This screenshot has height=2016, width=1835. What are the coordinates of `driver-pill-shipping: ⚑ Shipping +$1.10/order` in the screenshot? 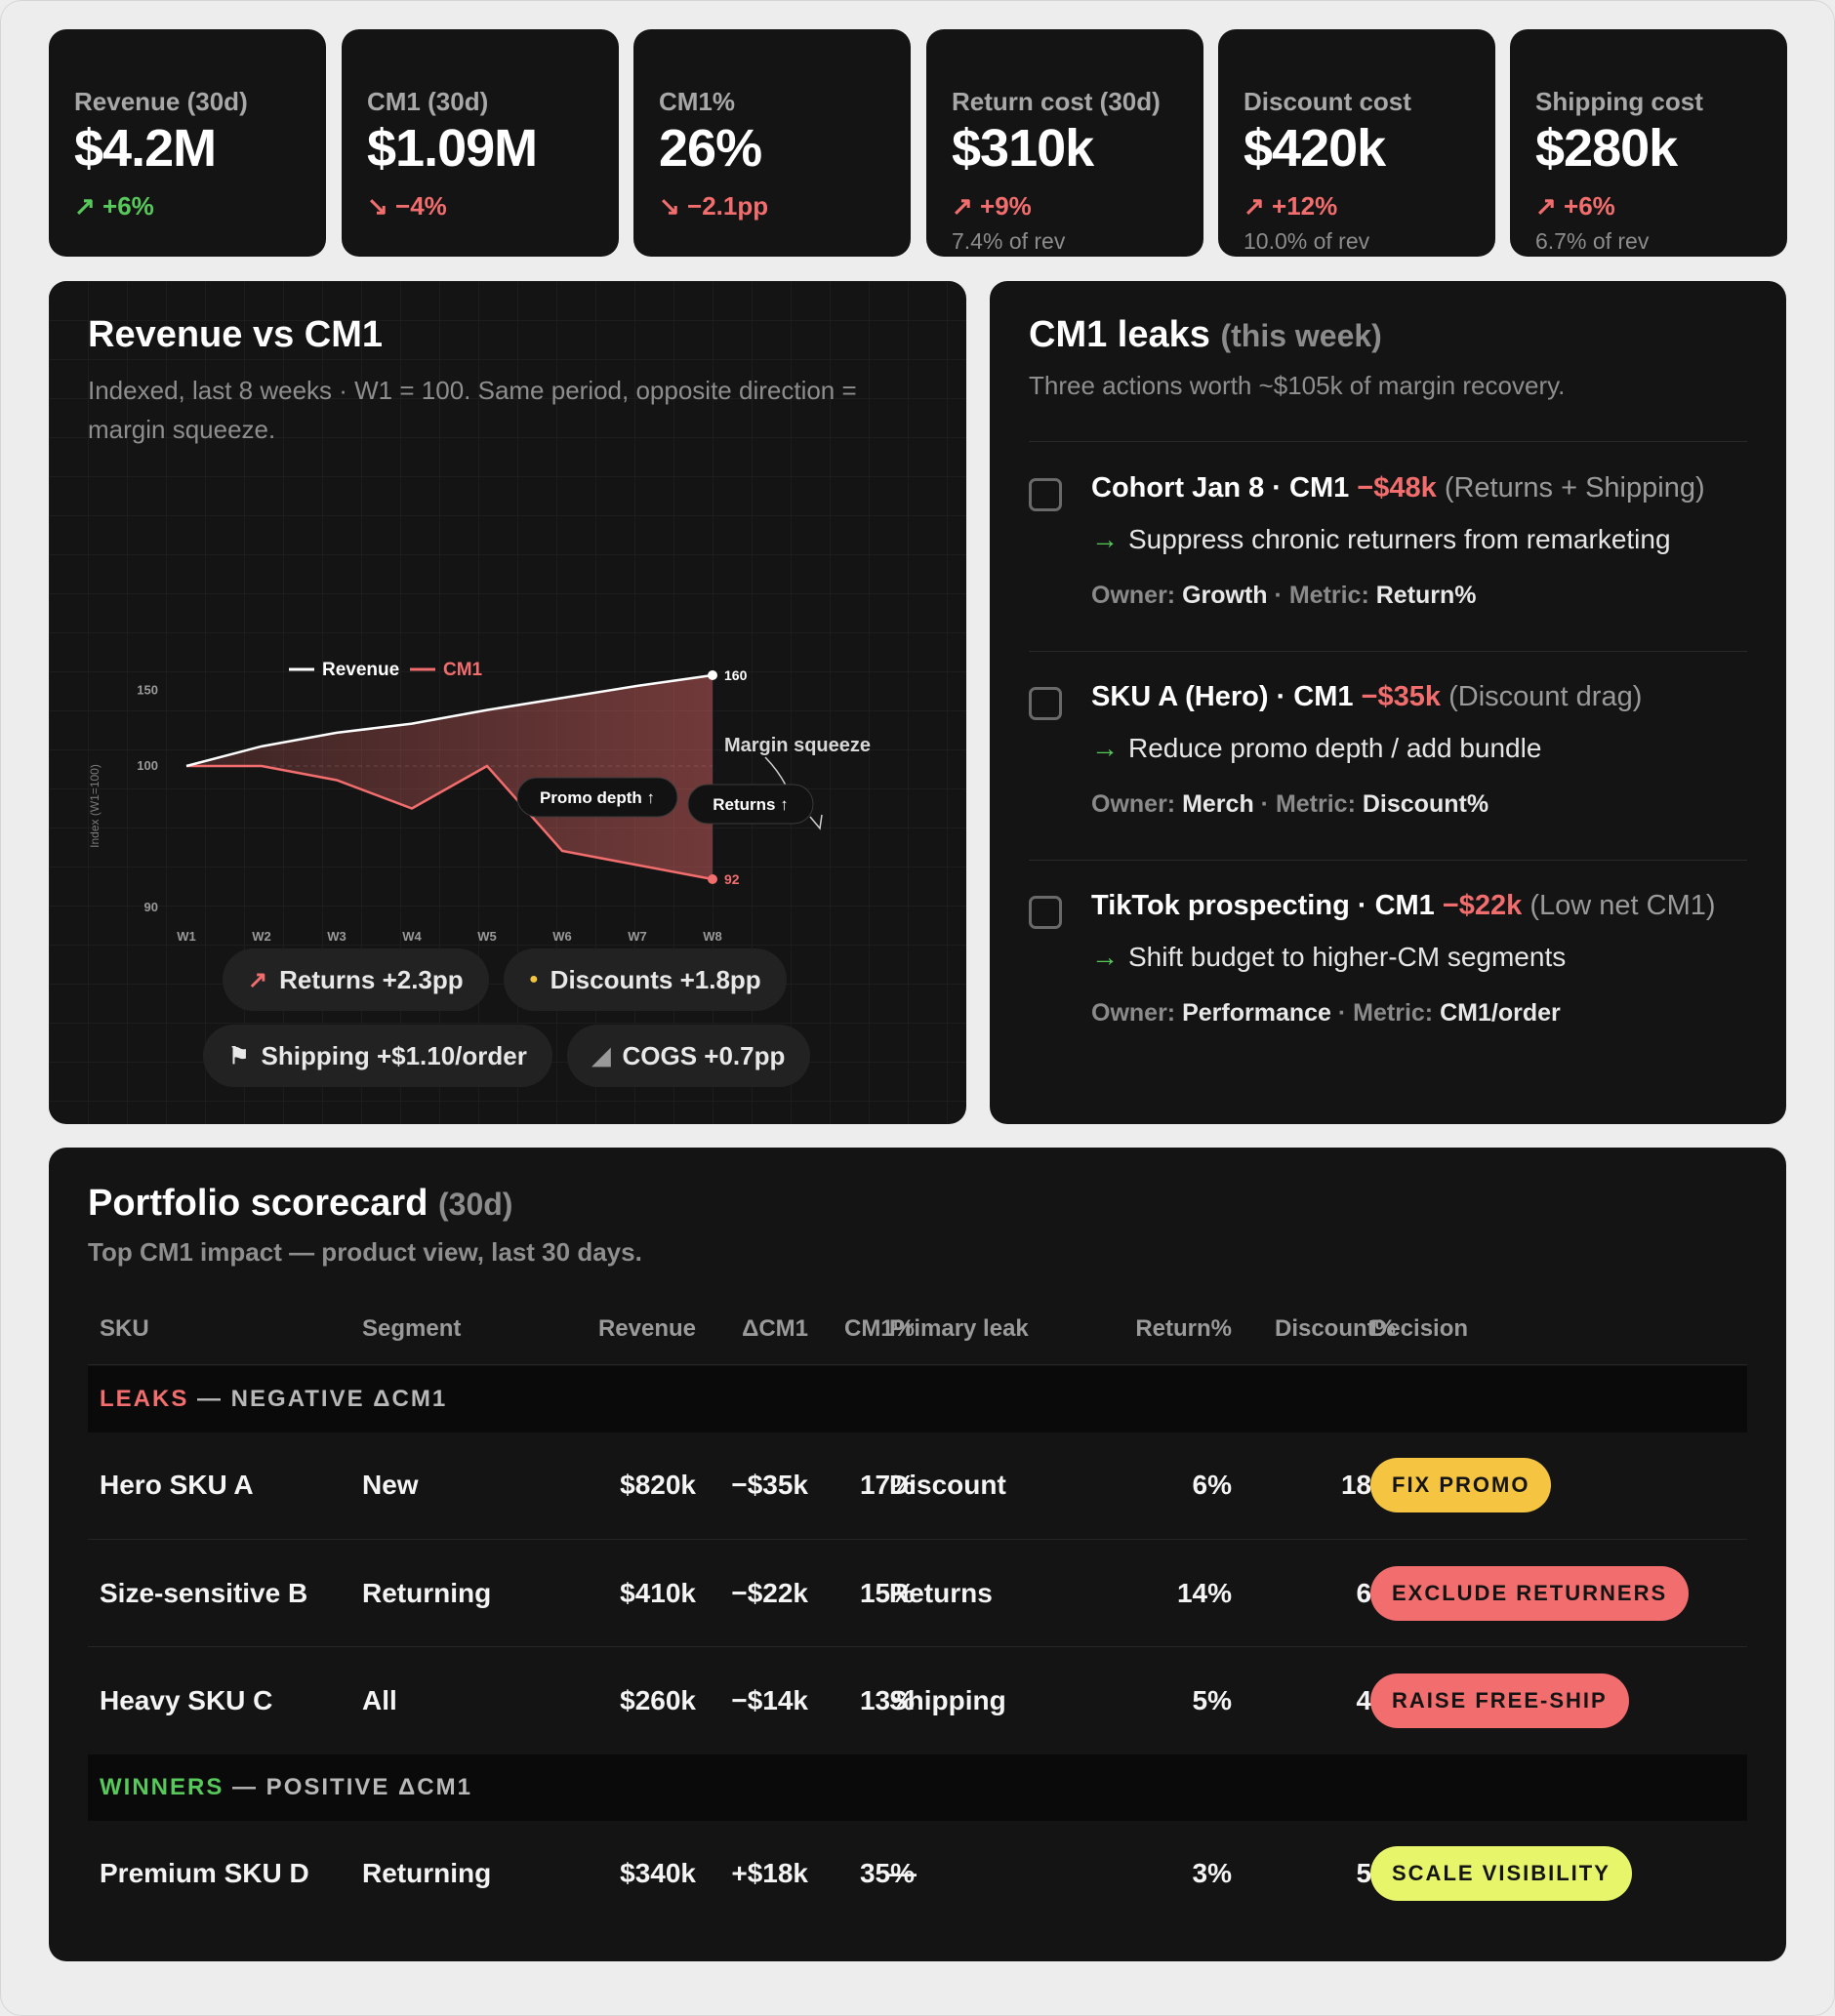 It's located at (378, 1056).